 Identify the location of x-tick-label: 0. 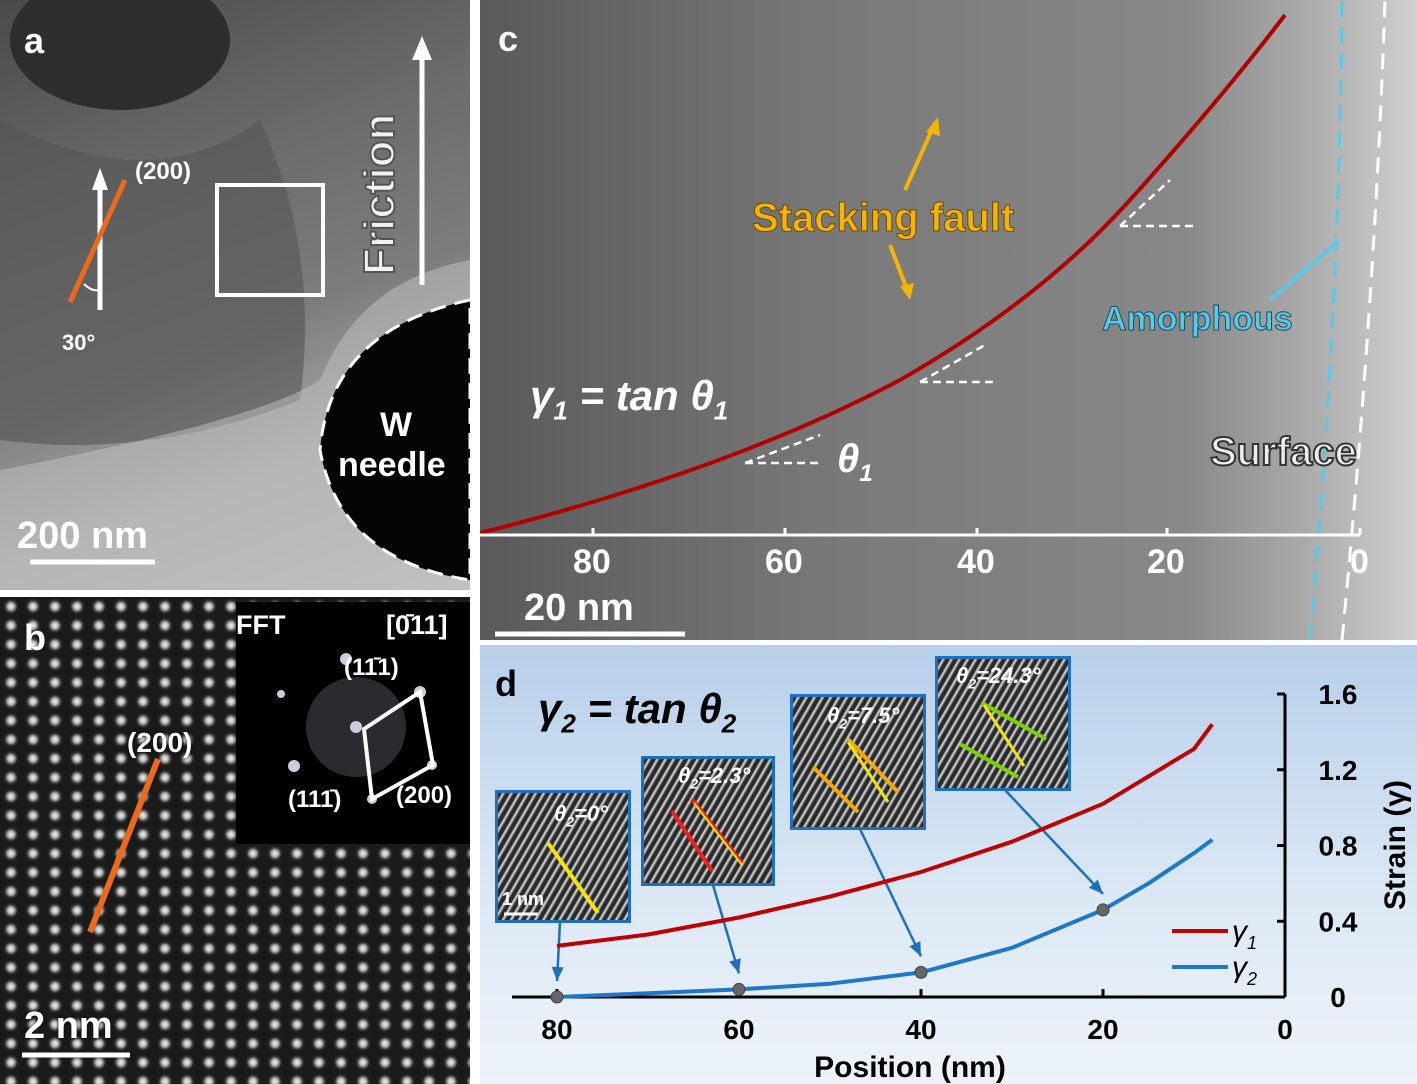
(1285, 1029).